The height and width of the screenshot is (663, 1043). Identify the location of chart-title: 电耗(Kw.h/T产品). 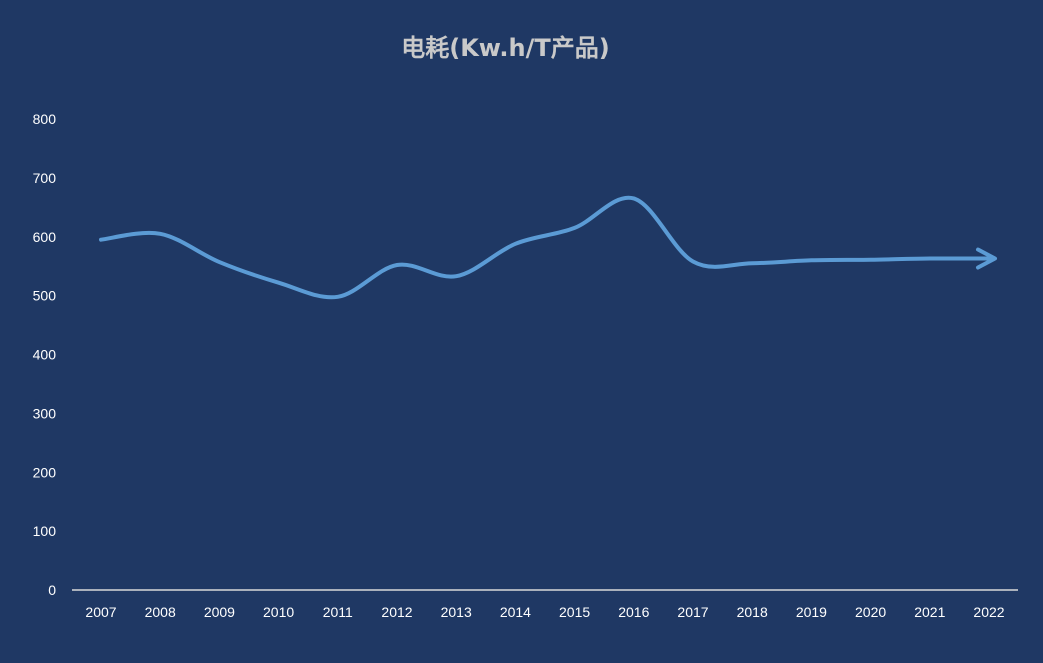
(505, 48).